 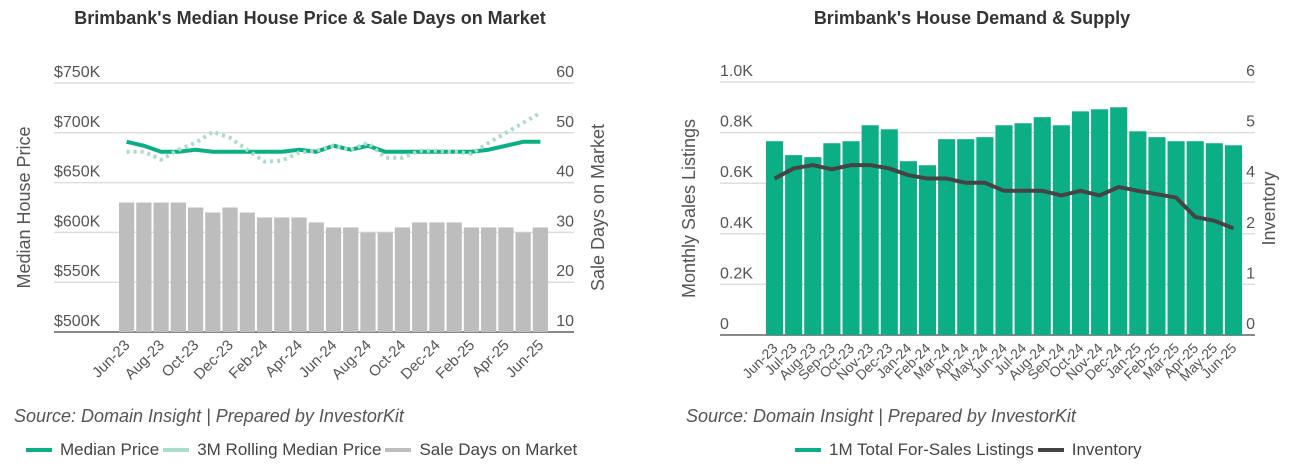 What do you see at coordinates (689, 208) in the screenshot?
I see `y-axis-title: Monthly Sales Listings` at bounding box center [689, 208].